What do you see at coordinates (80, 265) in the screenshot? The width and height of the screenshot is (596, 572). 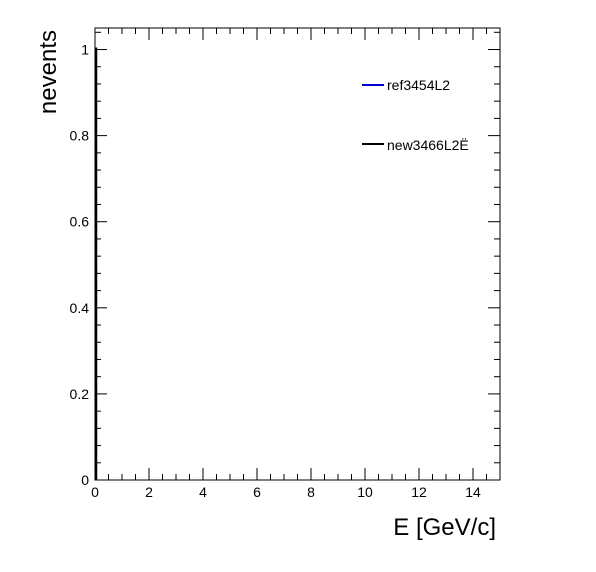 I see `y-axis-tick-labels: 0 0.2 0.4 0.6 0.8 1` at bounding box center [80, 265].